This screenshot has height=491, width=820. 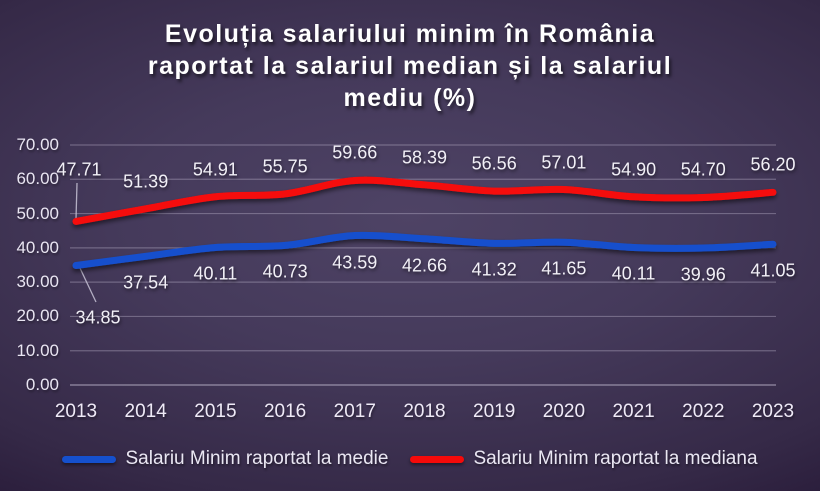 I want to click on x-axis-label-2019: 2019, so click(x=494, y=411).